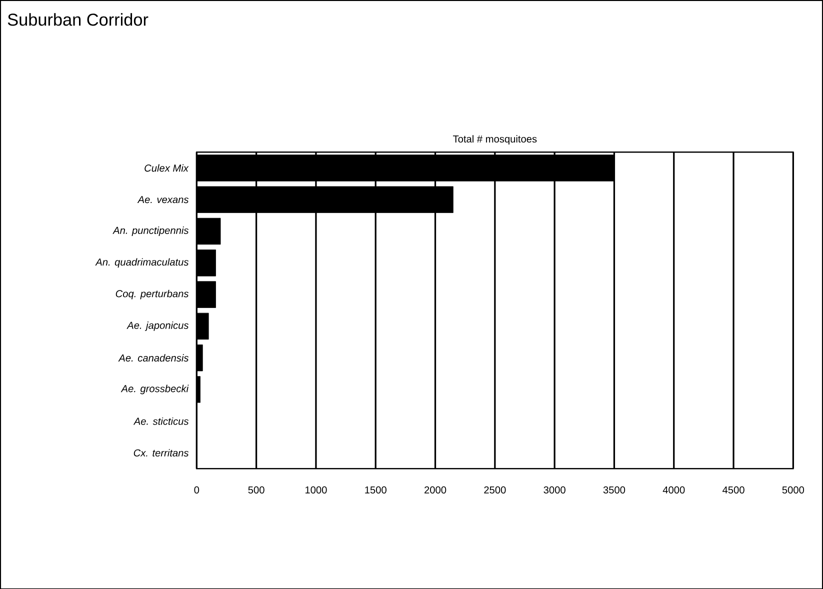 The height and width of the screenshot is (589, 823). Describe the element at coordinates (555, 490) in the screenshot. I see `x-tick-label: 3000` at that location.